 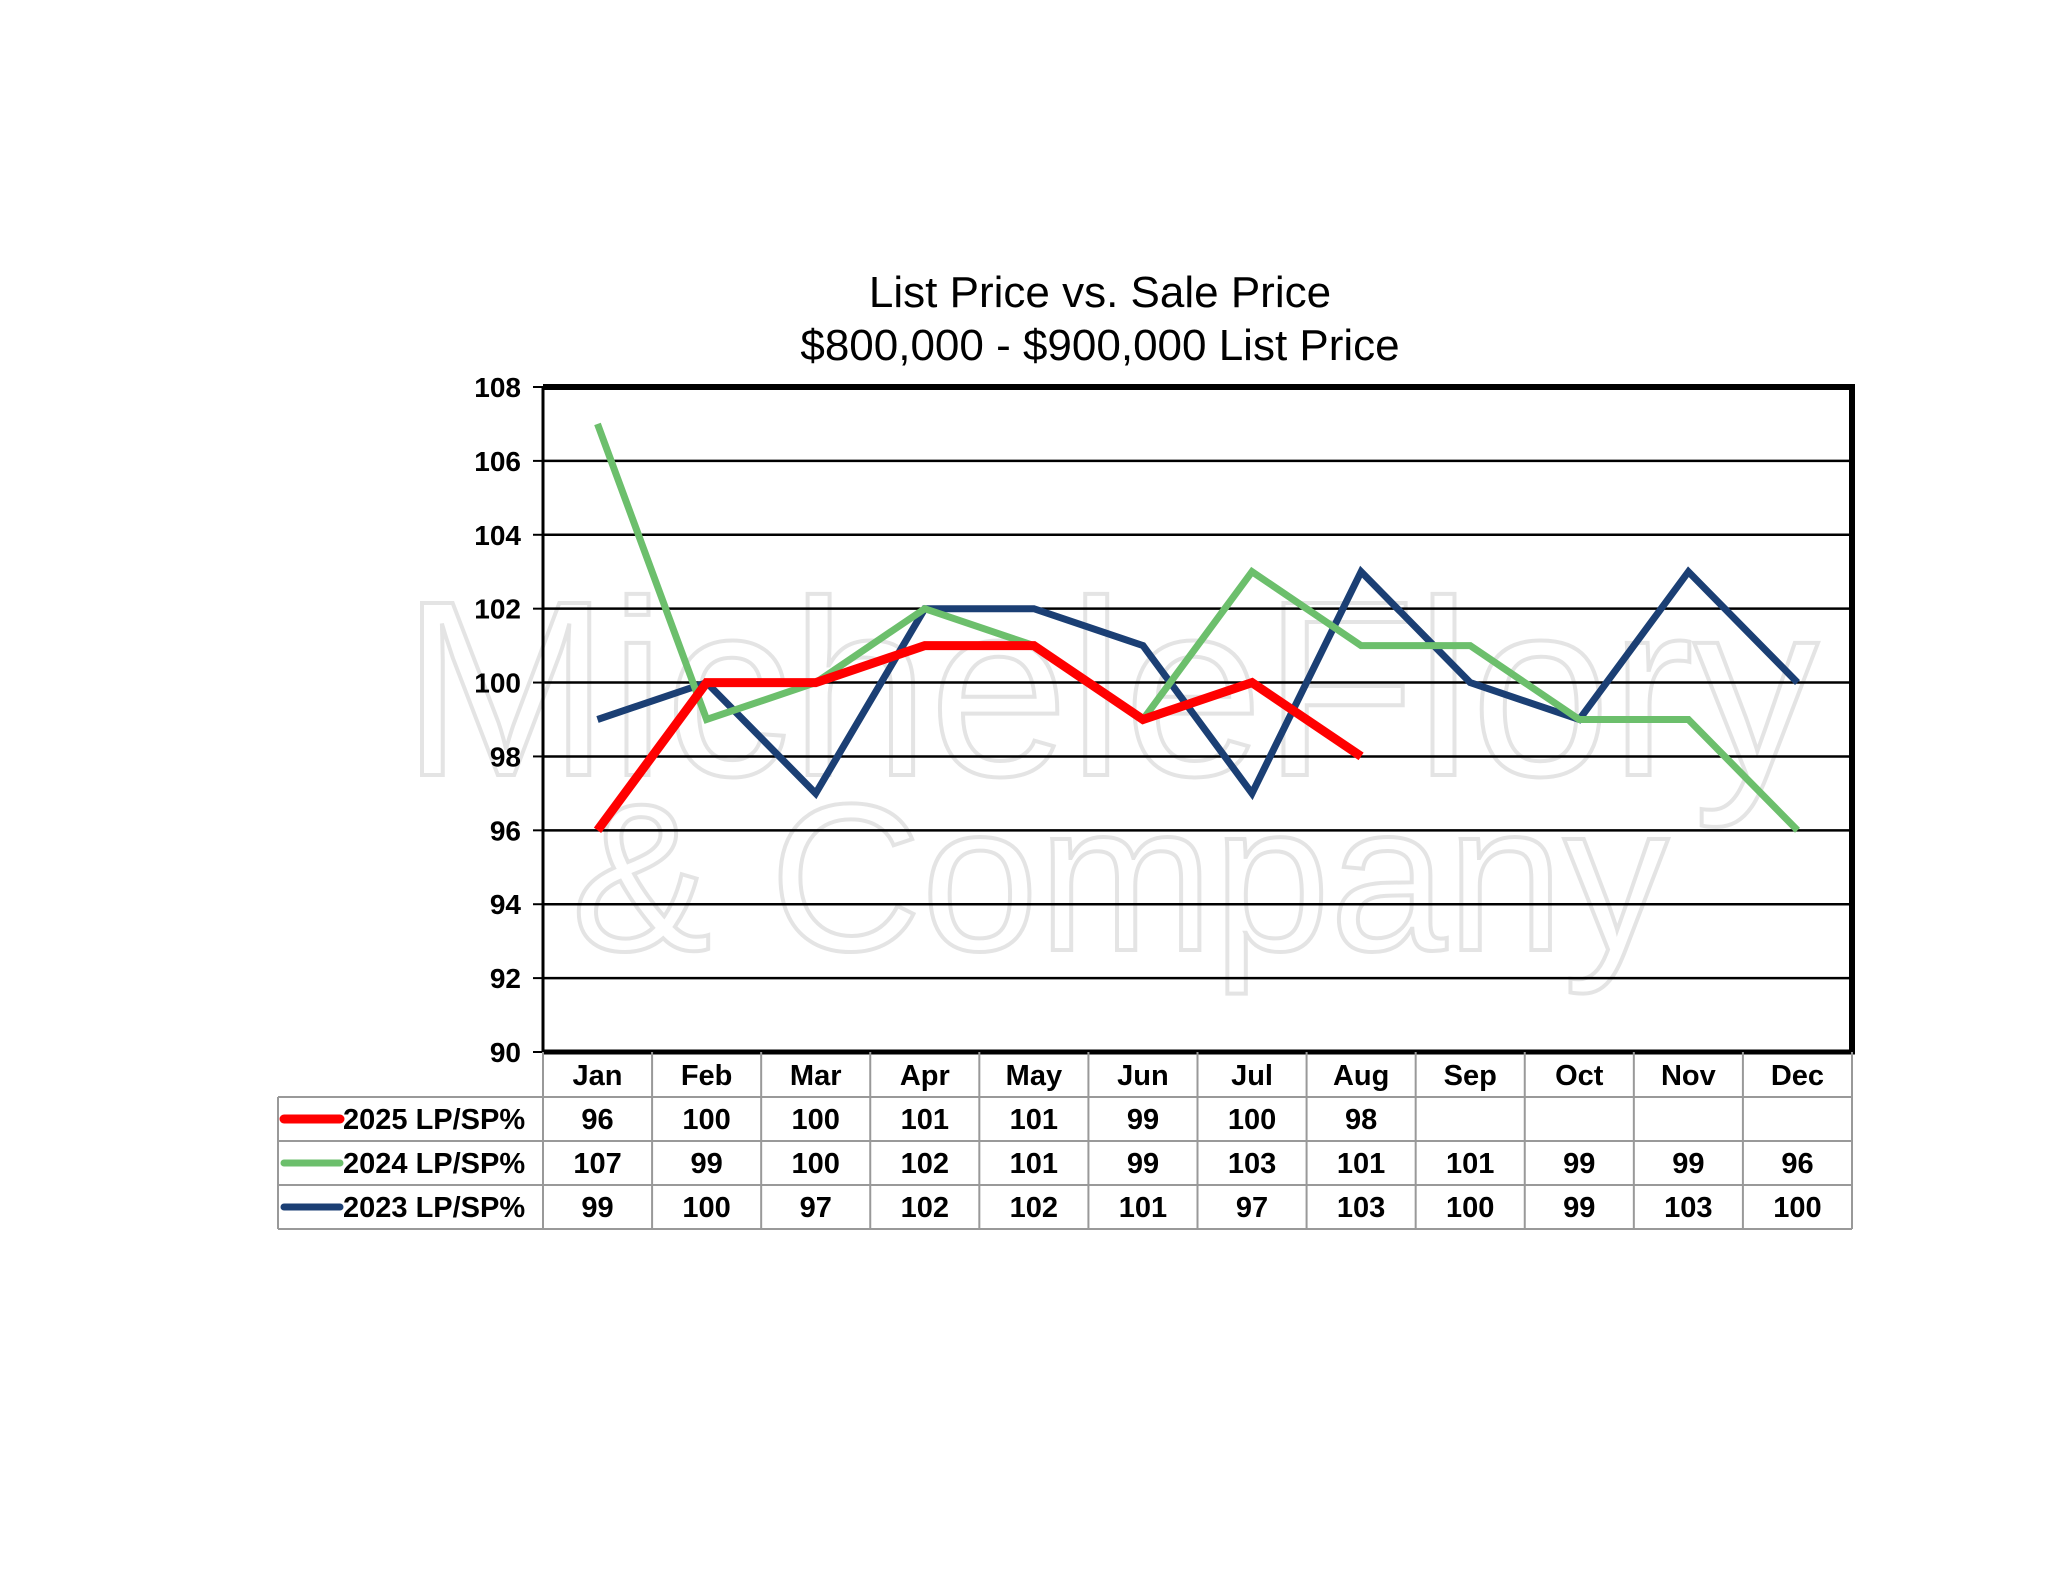 What do you see at coordinates (505, 978) in the screenshot?
I see `y-tick-label: 92` at bounding box center [505, 978].